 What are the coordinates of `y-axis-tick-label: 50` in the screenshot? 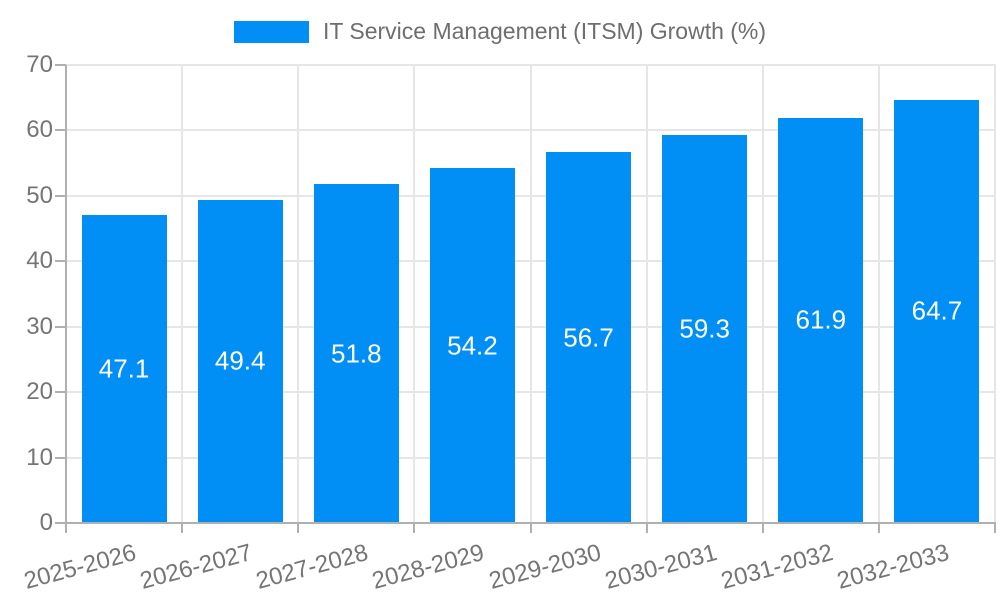 It's located at (39, 195).